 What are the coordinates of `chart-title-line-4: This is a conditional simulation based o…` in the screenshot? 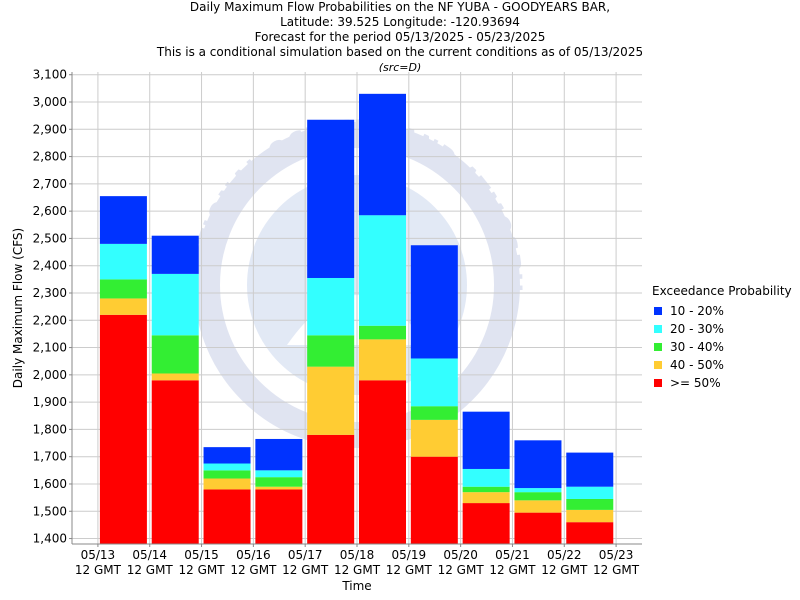 It's located at (400, 52).